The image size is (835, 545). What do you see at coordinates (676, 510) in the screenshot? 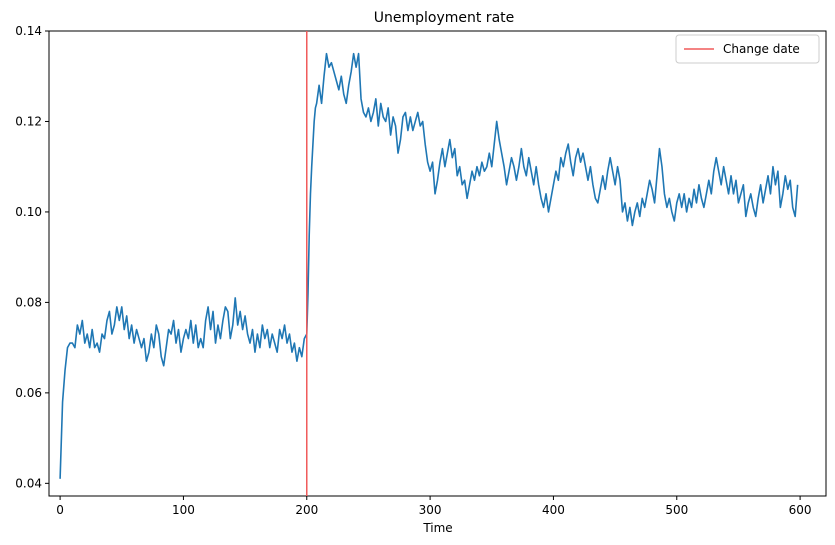
I see `x-tick-label: 500` at bounding box center [676, 510].